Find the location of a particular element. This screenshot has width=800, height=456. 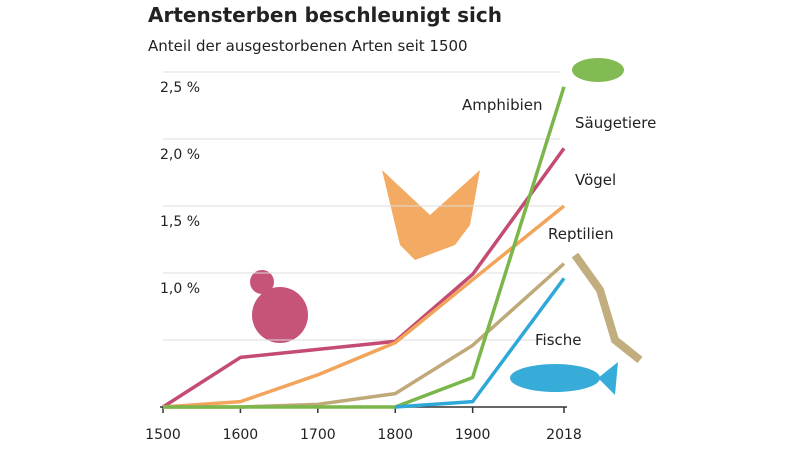

series-line is located at coordinates (480, 343).